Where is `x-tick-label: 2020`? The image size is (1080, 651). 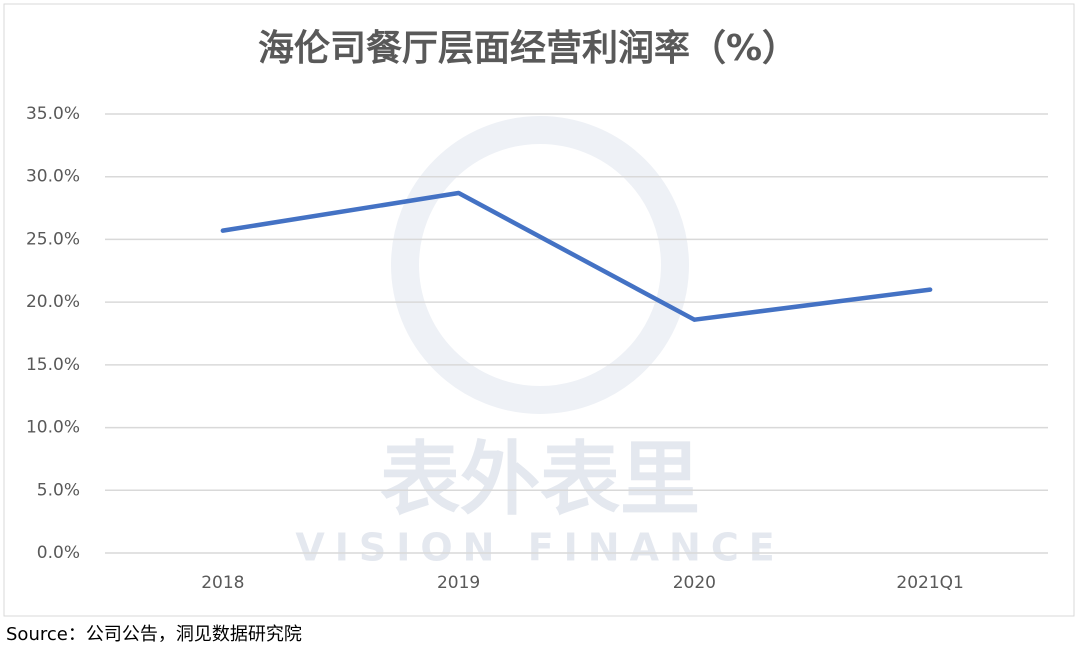
x-tick-label: 2020 is located at coordinates (694, 583).